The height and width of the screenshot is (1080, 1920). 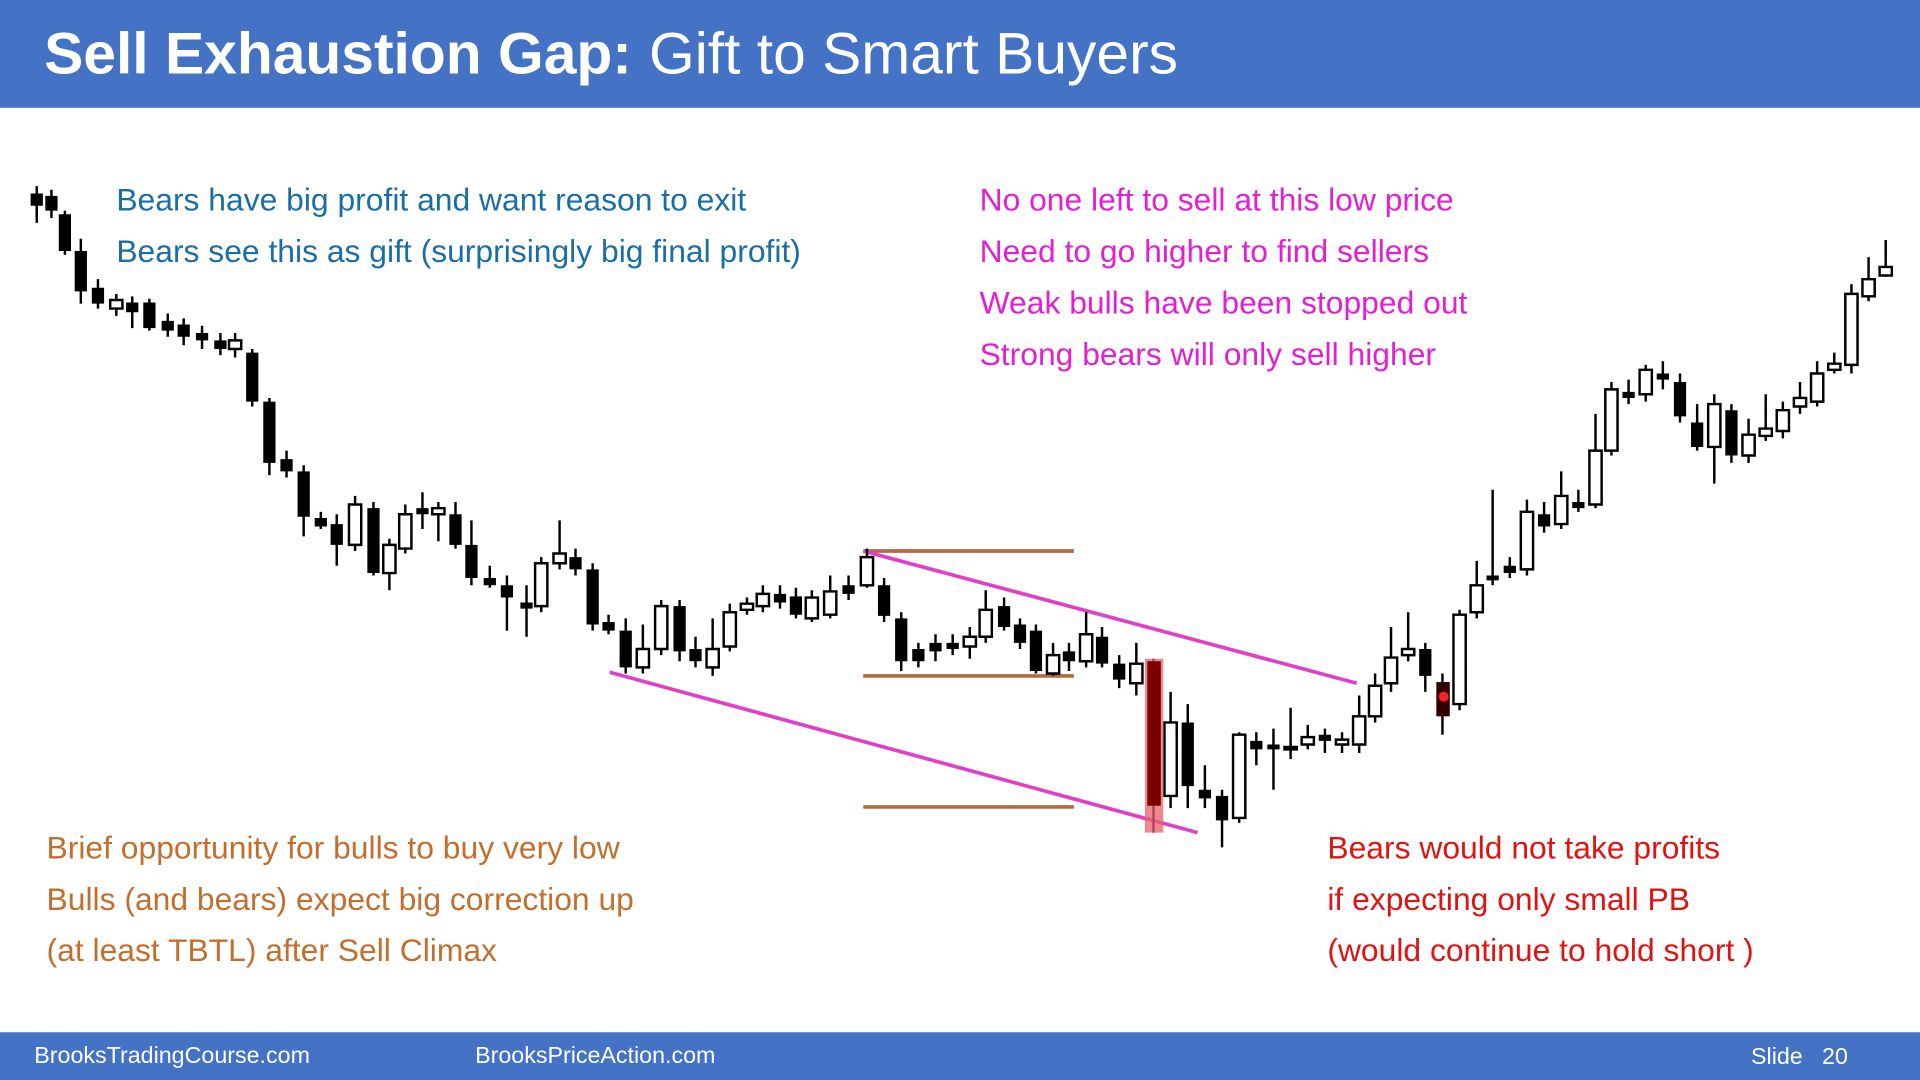 What do you see at coordinates (1777, 1056) in the screenshot?
I see `slide-label: Slide` at bounding box center [1777, 1056].